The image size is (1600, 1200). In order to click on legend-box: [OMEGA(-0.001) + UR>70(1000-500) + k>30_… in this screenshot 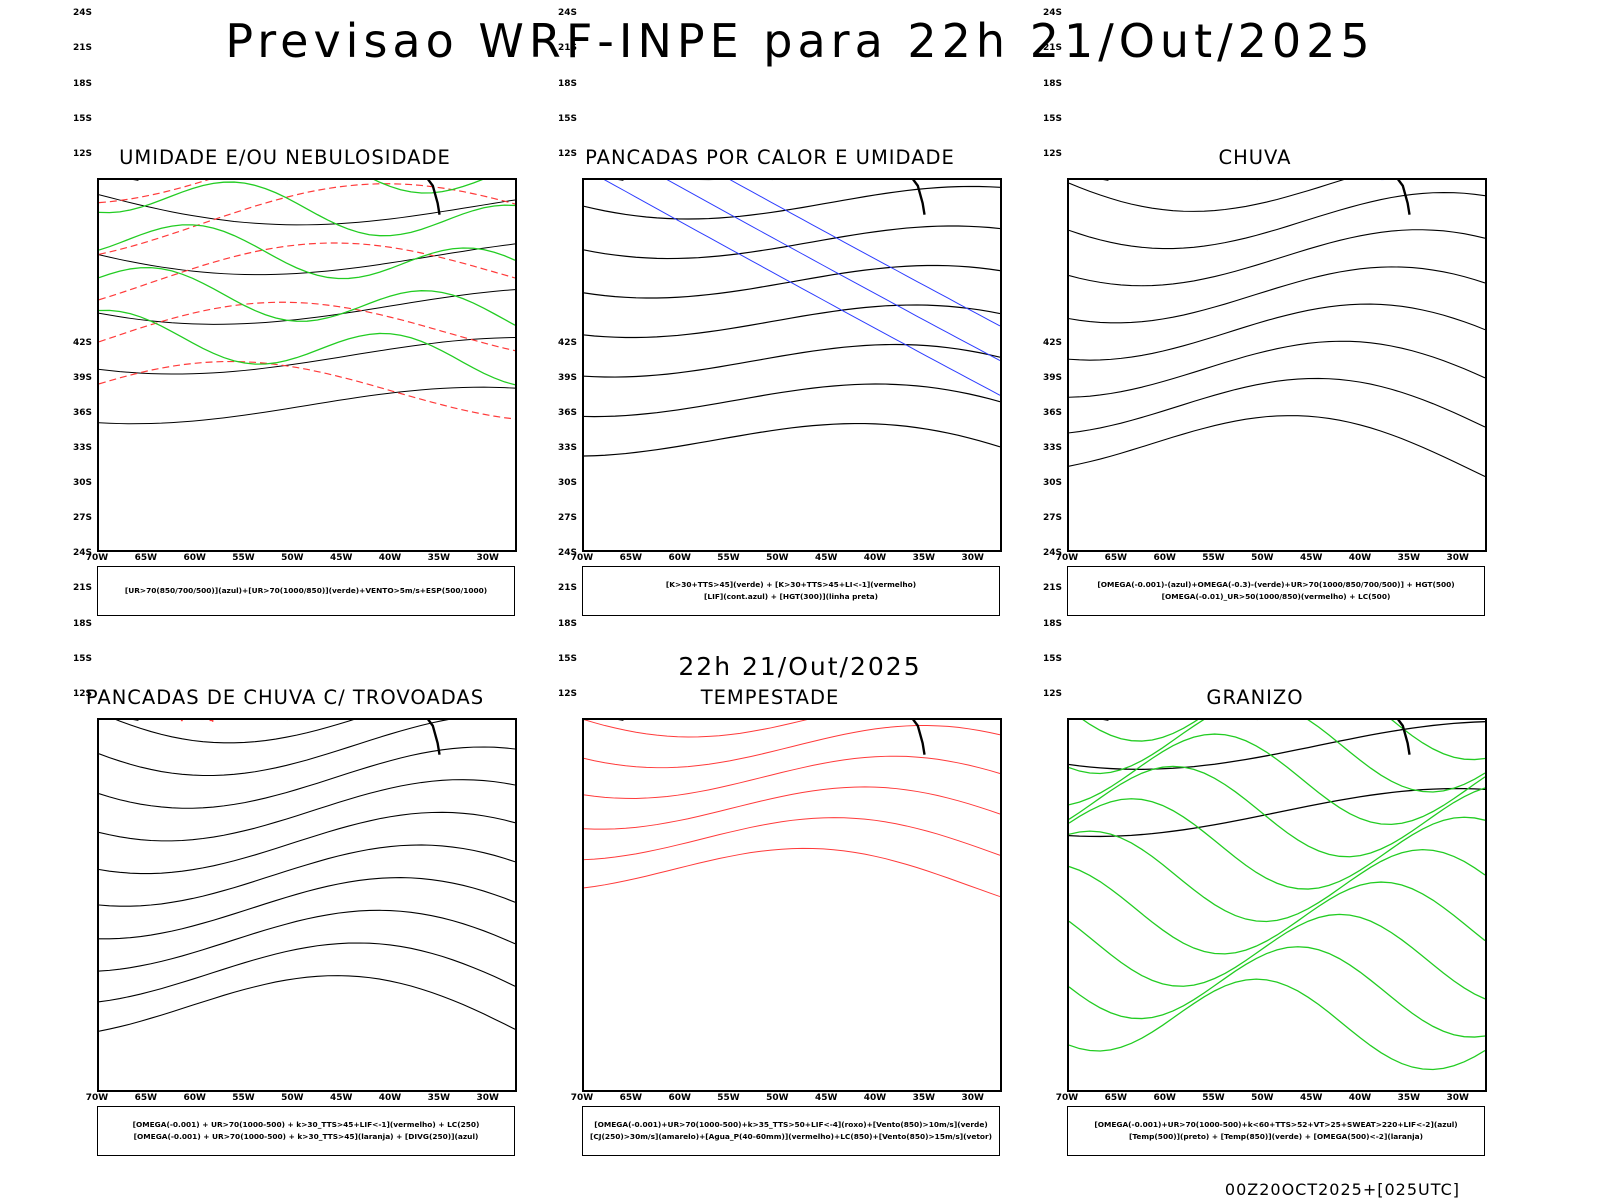, I will do `click(306, 1131)`.